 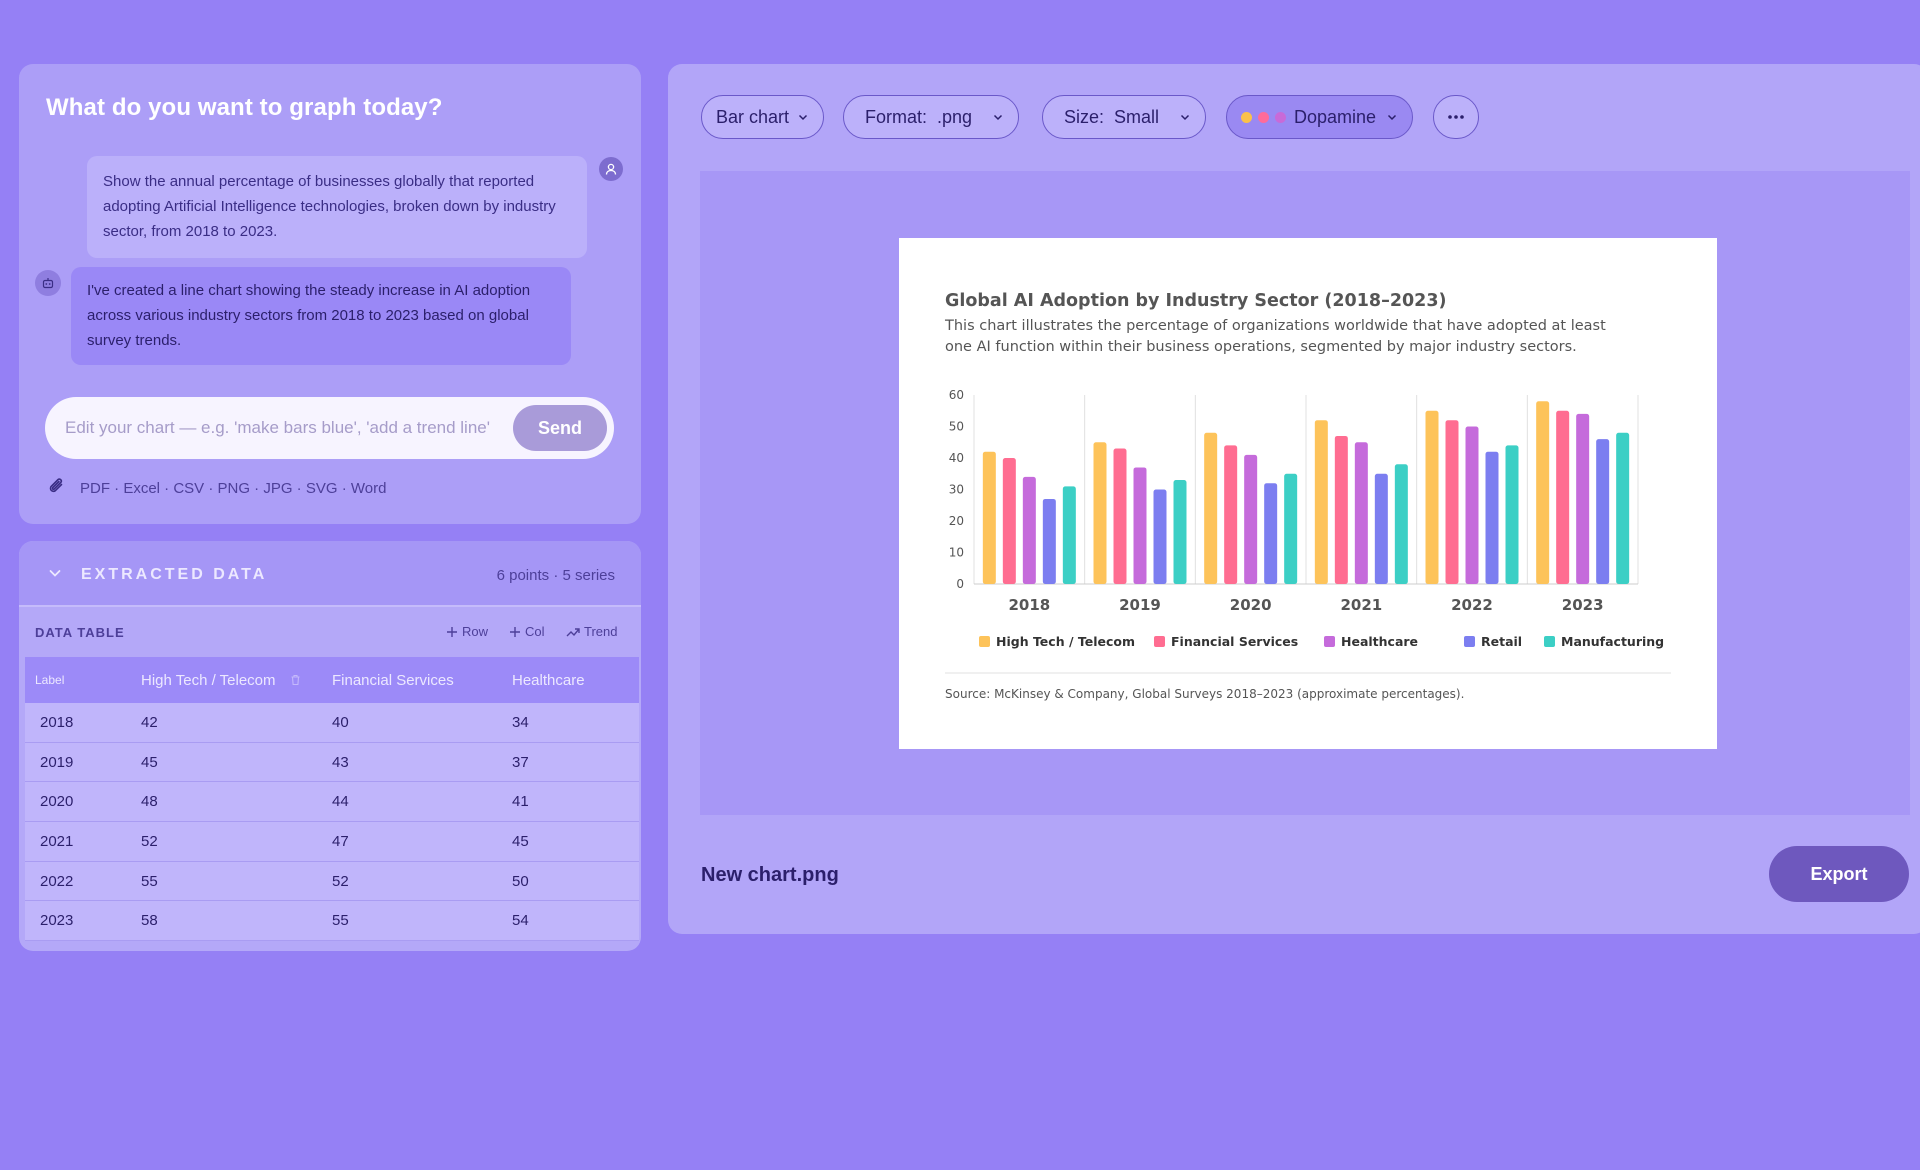 I want to click on trend-icon, so click(x=573, y=631).